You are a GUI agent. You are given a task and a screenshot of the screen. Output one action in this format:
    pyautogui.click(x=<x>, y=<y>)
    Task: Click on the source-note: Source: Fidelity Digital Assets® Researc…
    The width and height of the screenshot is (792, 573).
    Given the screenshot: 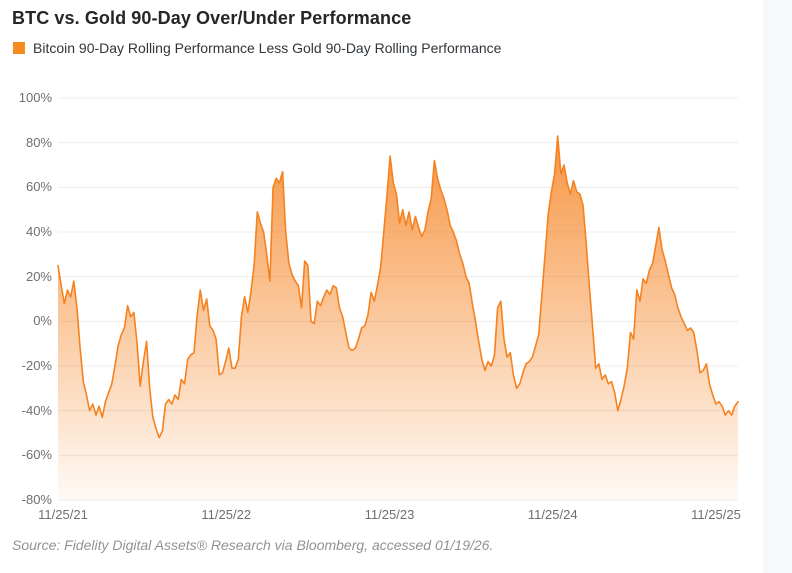 What is the action you would take?
    pyautogui.click(x=253, y=545)
    